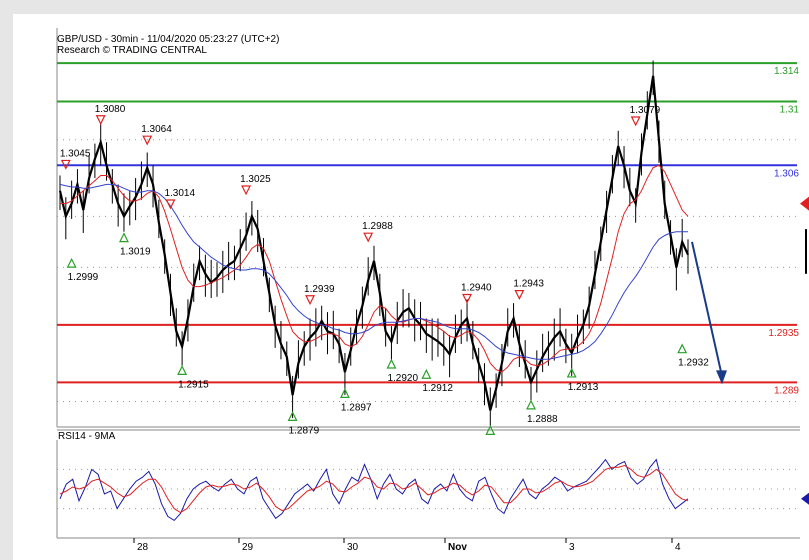 The width and height of the screenshot is (809, 560). Describe the element at coordinates (255, 179) in the screenshot. I see `annotation-label: 1.3025` at that location.